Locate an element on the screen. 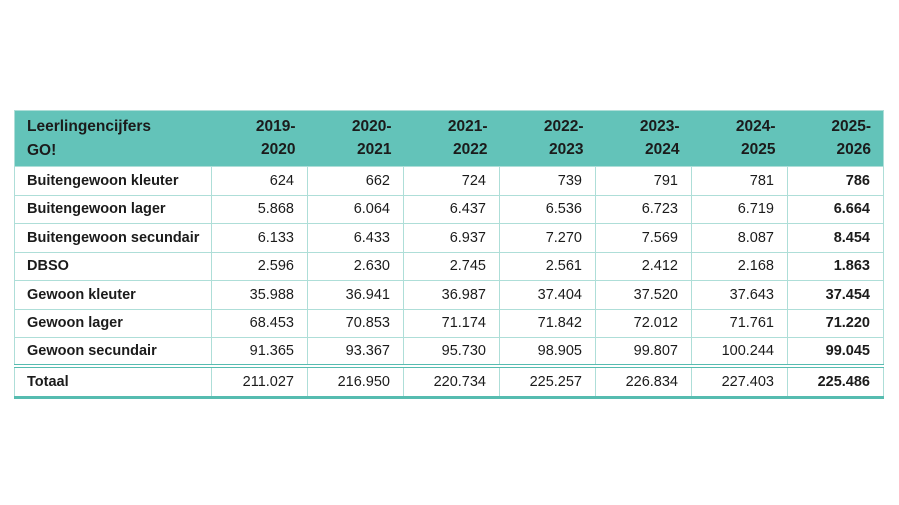 Image resolution: width=899 pixels, height=505 pixels. cell-5: 2.168 is located at coordinates (739, 266).